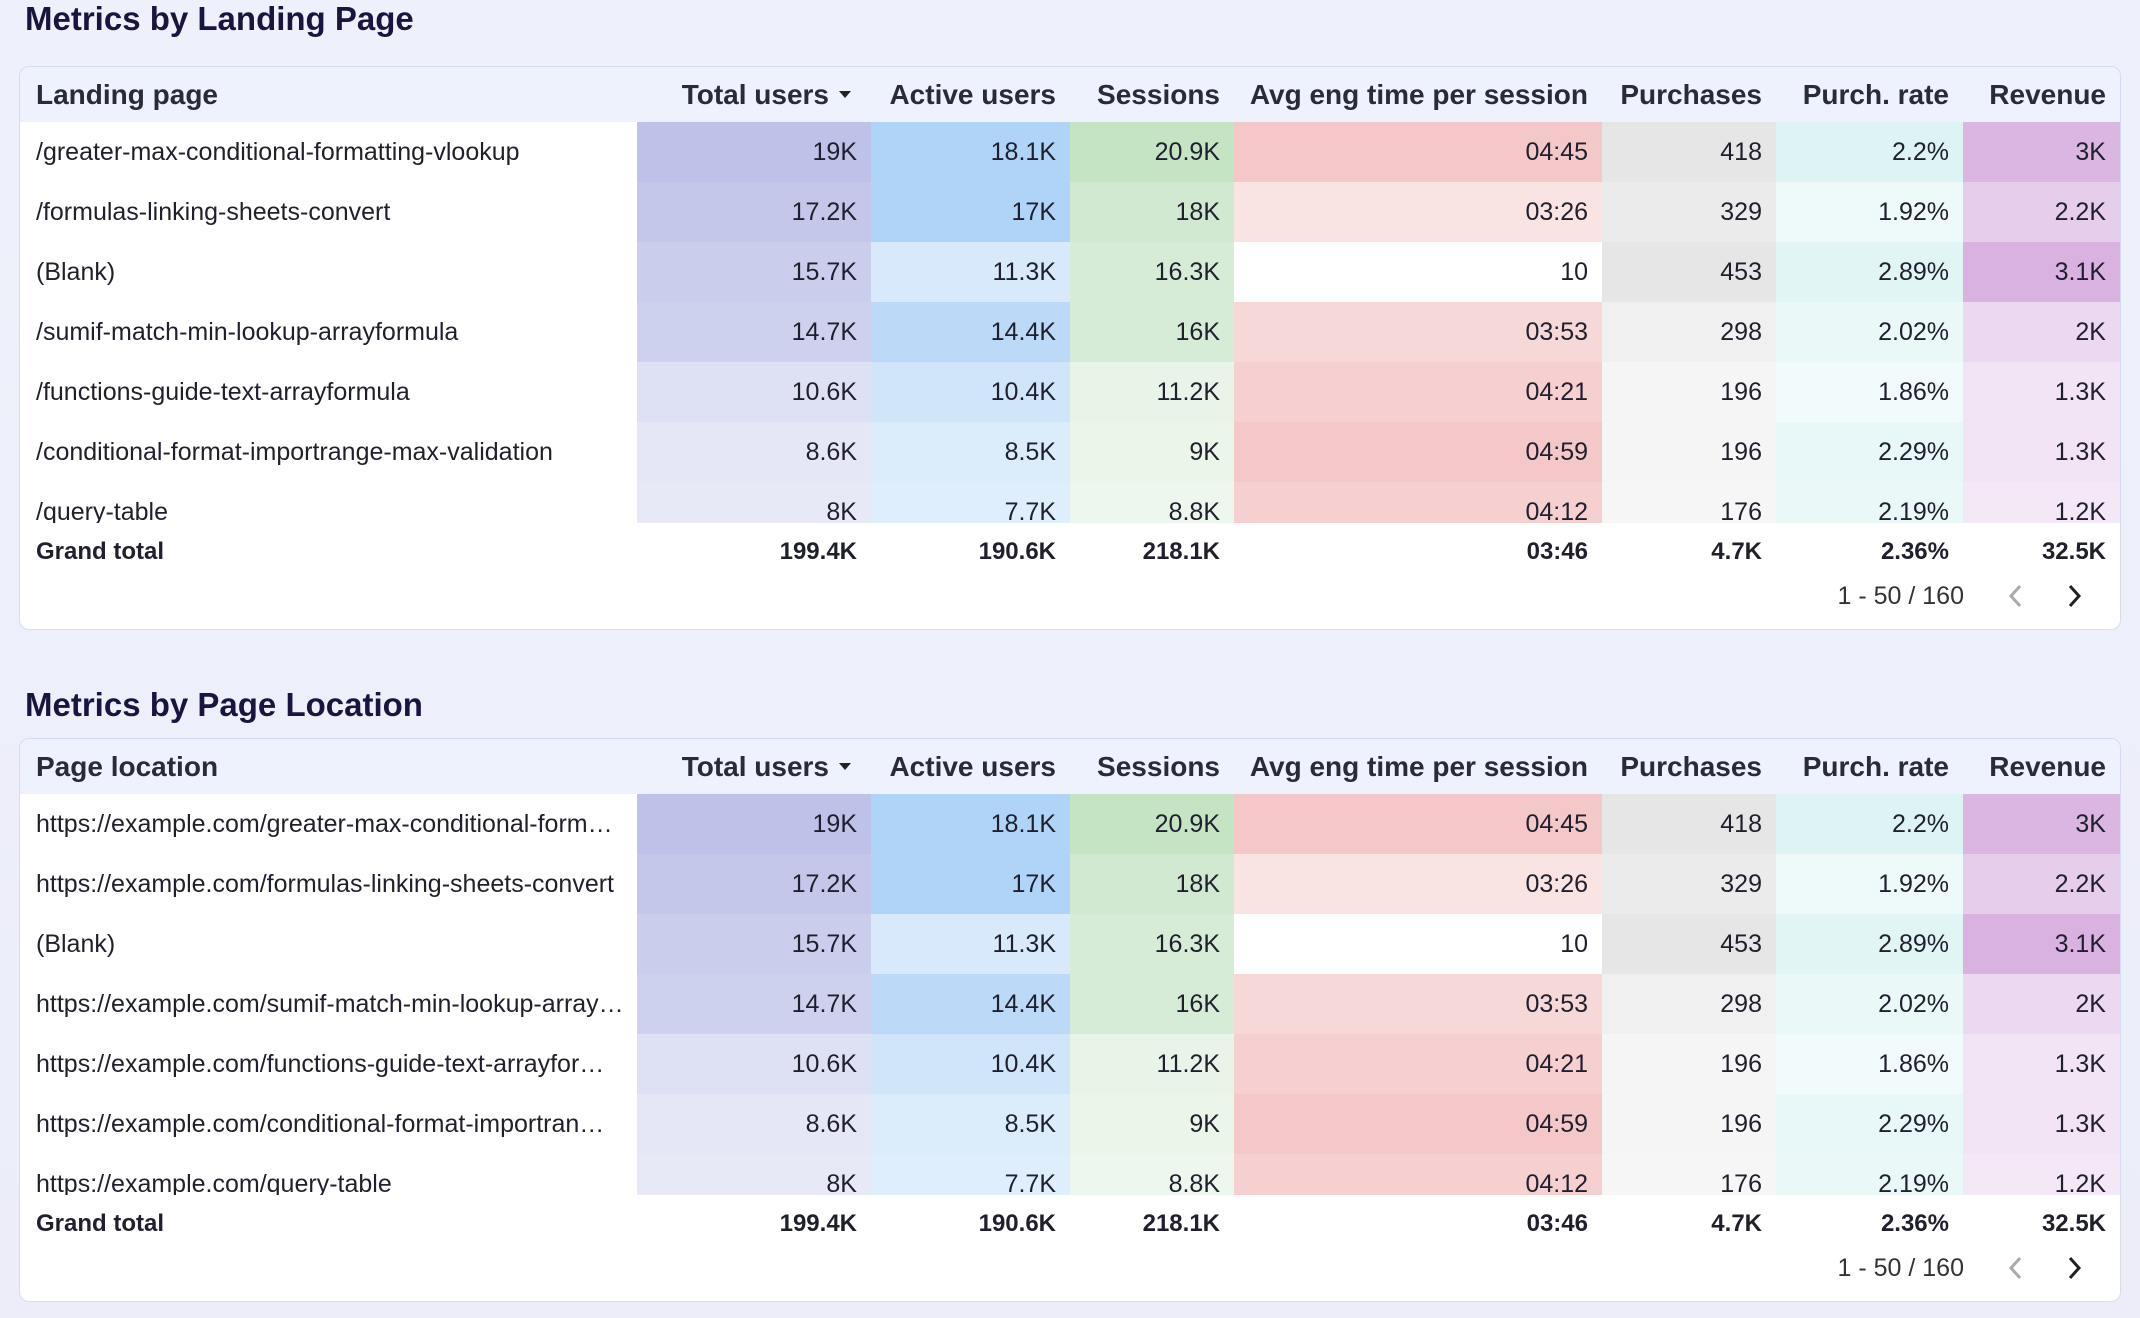 The width and height of the screenshot is (2140, 1318). Describe the element at coordinates (1418, 1174) in the screenshot. I see `metric-cell: 04:12` at that location.